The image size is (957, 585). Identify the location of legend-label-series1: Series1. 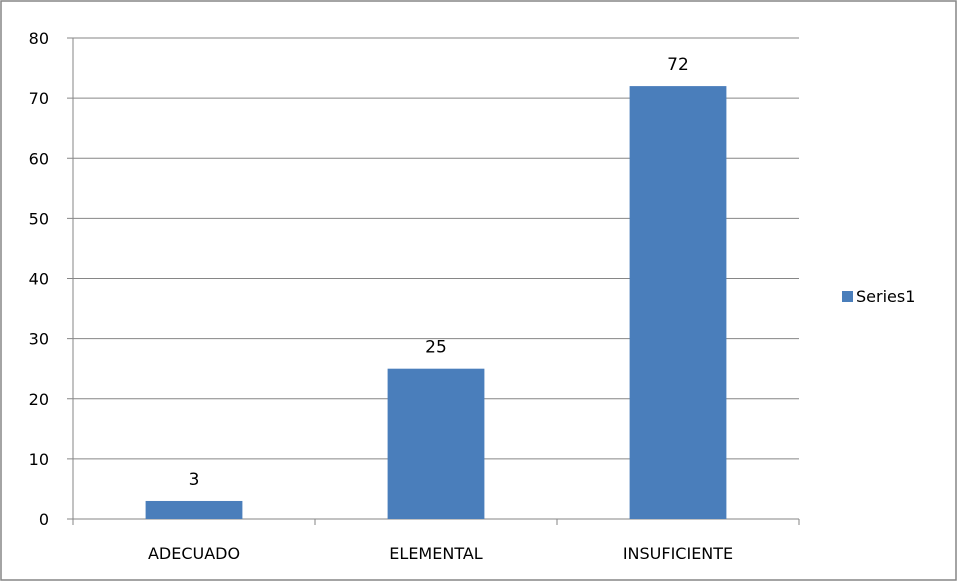
(885, 296).